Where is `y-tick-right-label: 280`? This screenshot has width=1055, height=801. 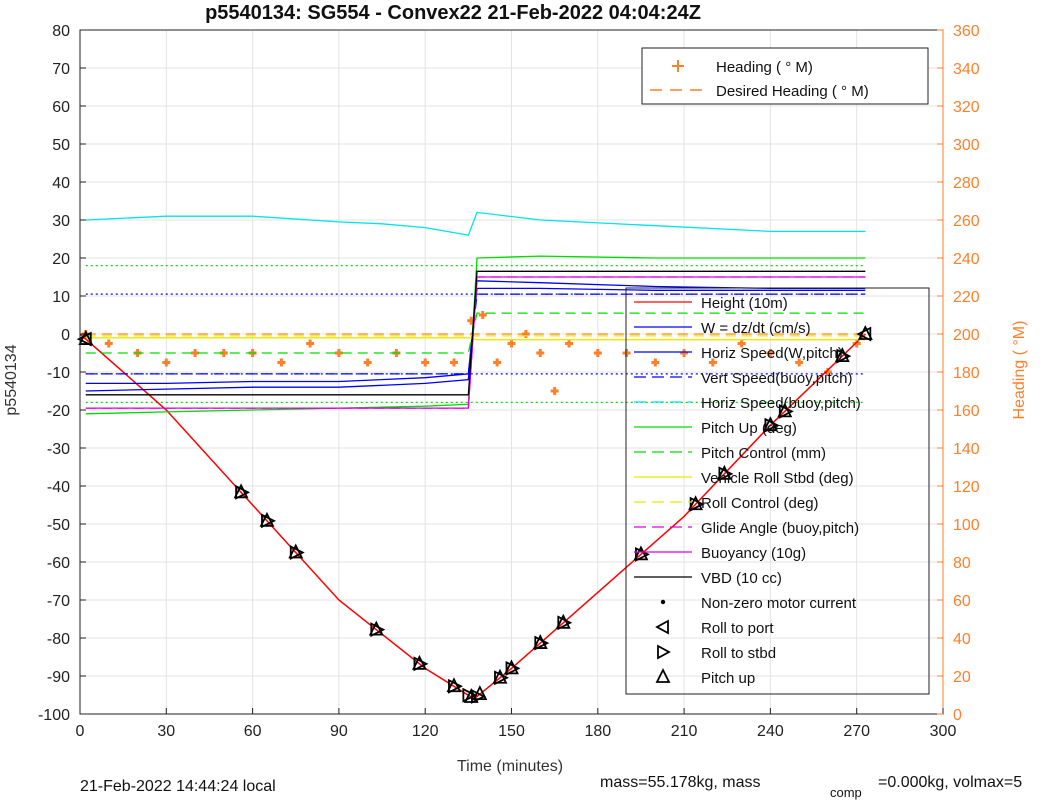
y-tick-right-label: 280 is located at coordinates (966, 183).